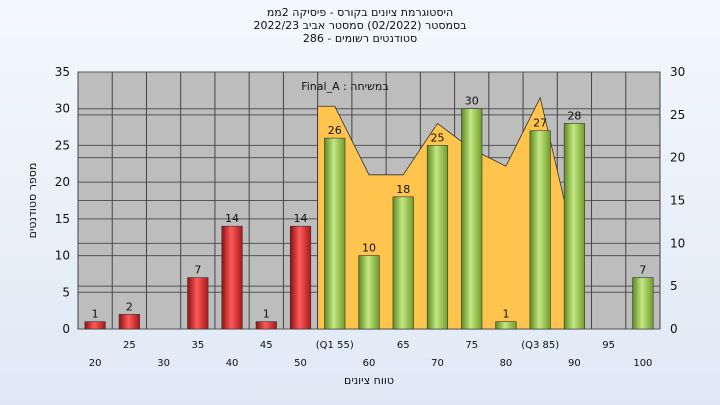 This screenshot has width=720, height=405. I want to click on y-right-tick-label: 25, so click(677, 115).